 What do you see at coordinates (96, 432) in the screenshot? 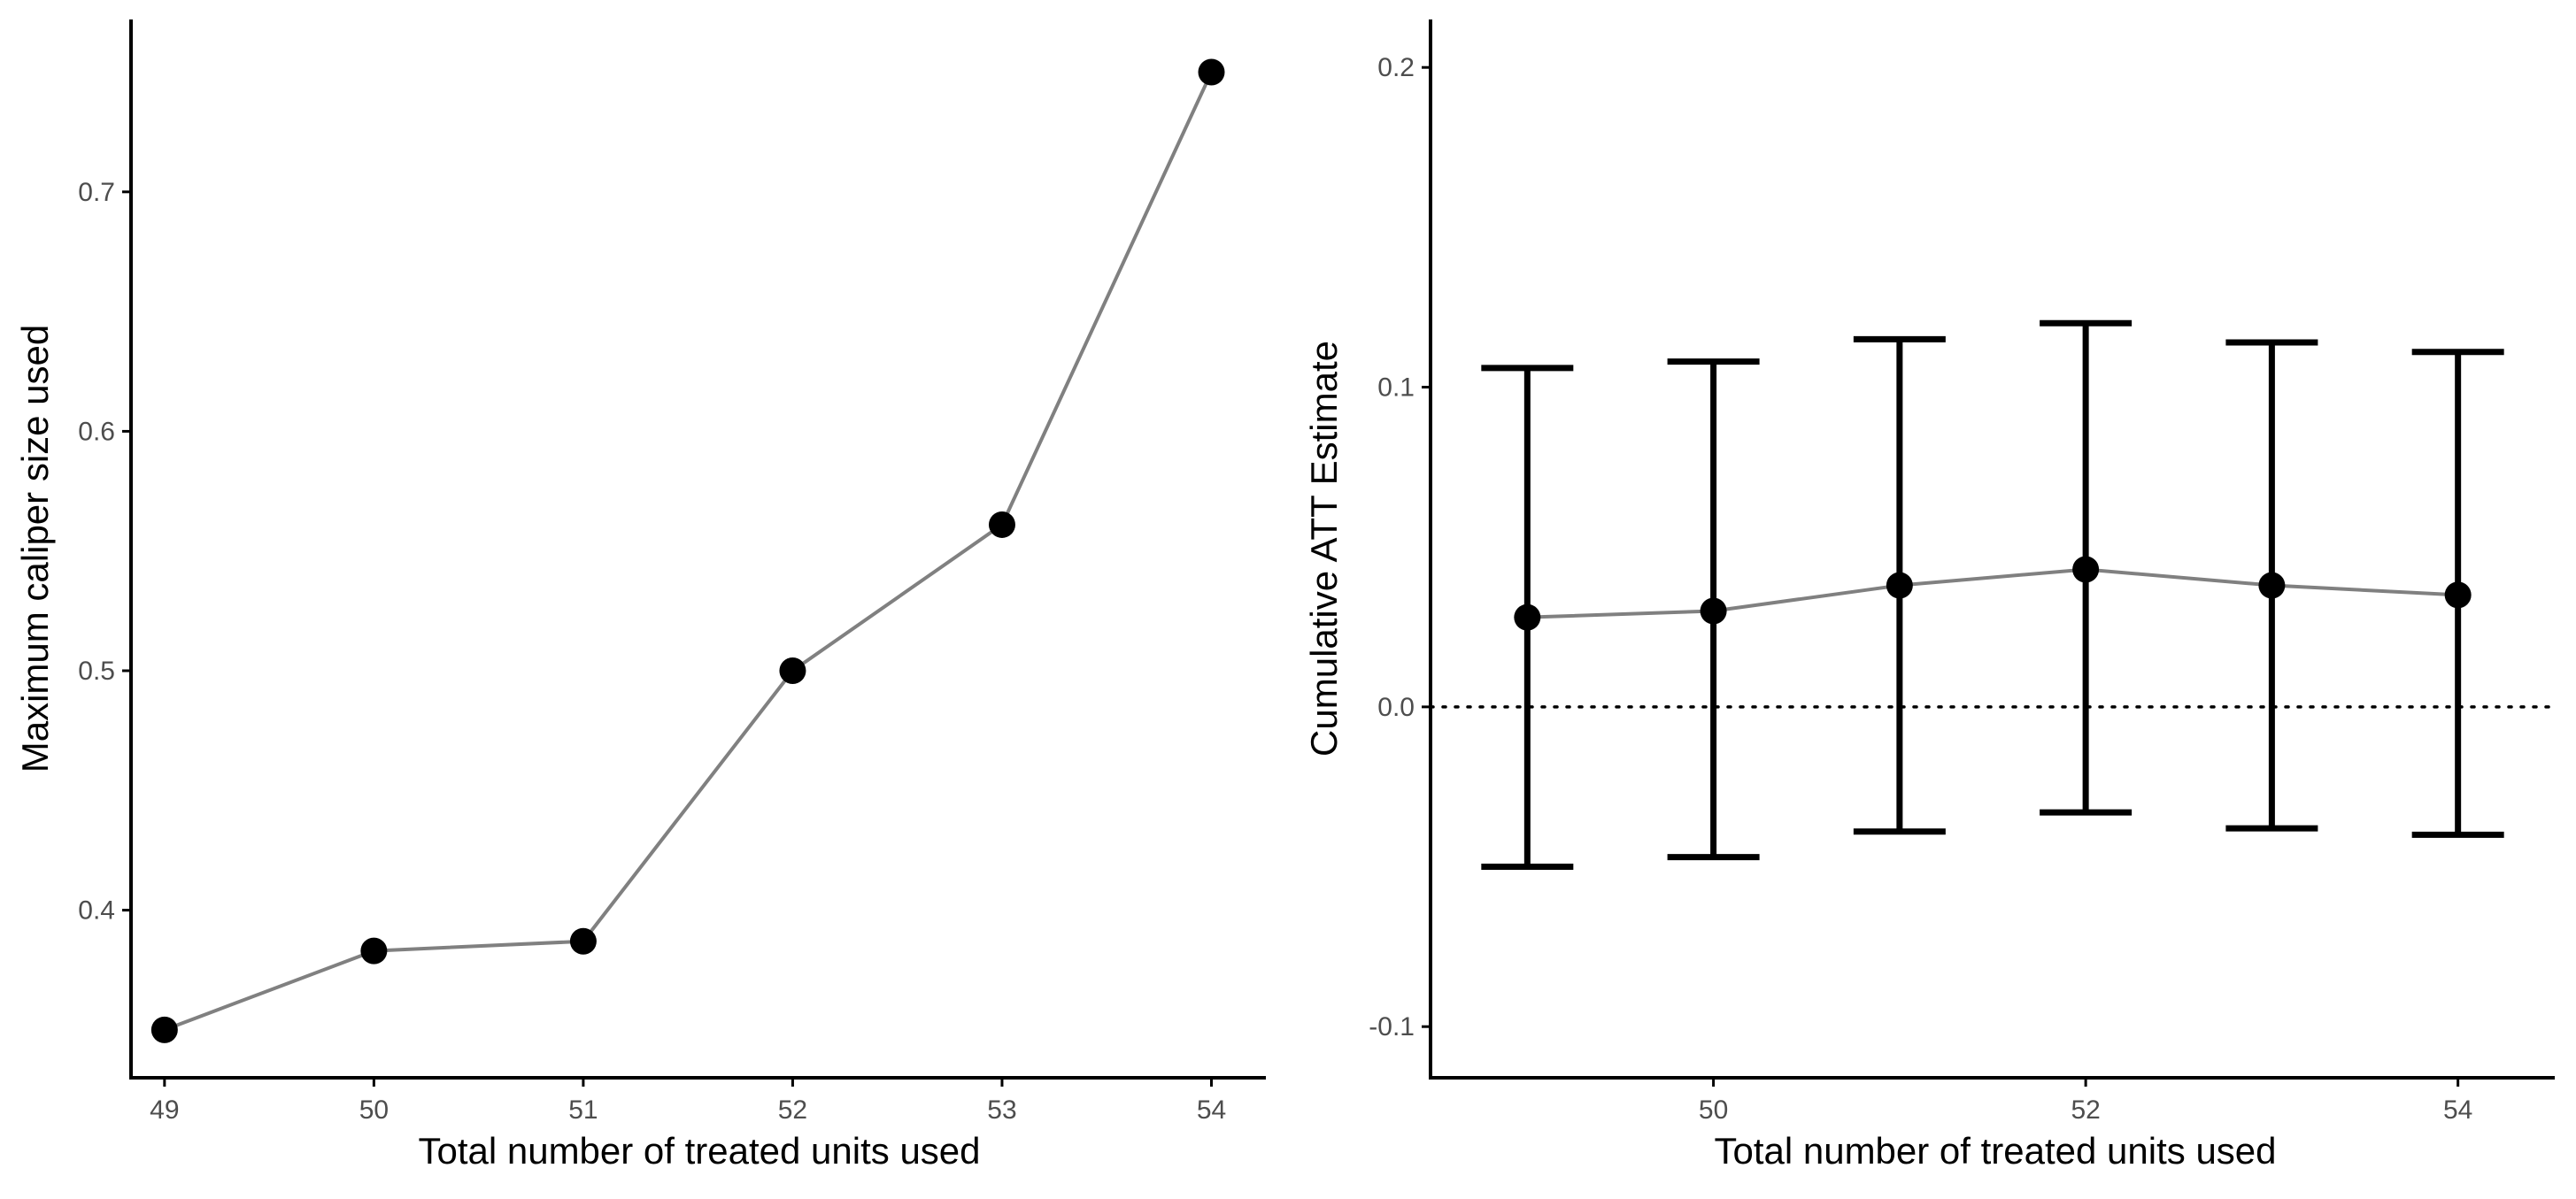
I see `left-y-tick-label: 0.6` at bounding box center [96, 432].